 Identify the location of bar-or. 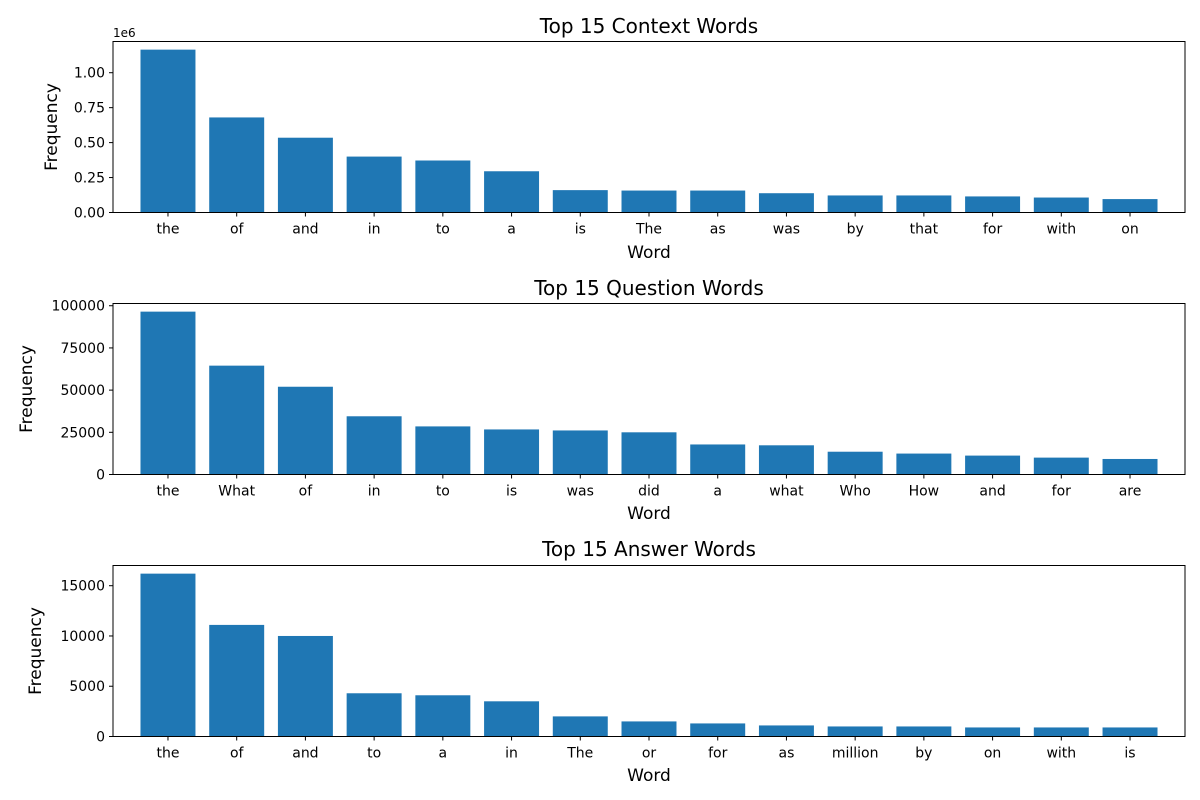
(649, 729).